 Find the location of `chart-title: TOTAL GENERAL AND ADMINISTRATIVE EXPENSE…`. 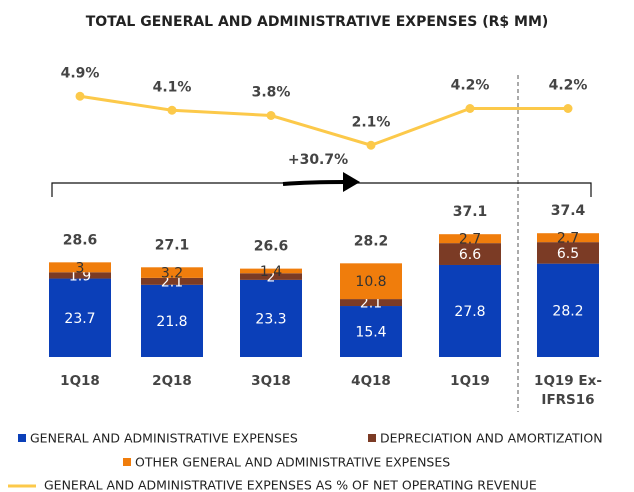

chart-title: TOTAL GENERAL AND ADMINISTRATIVE EXPENSE… is located at coordinates (317, 22).